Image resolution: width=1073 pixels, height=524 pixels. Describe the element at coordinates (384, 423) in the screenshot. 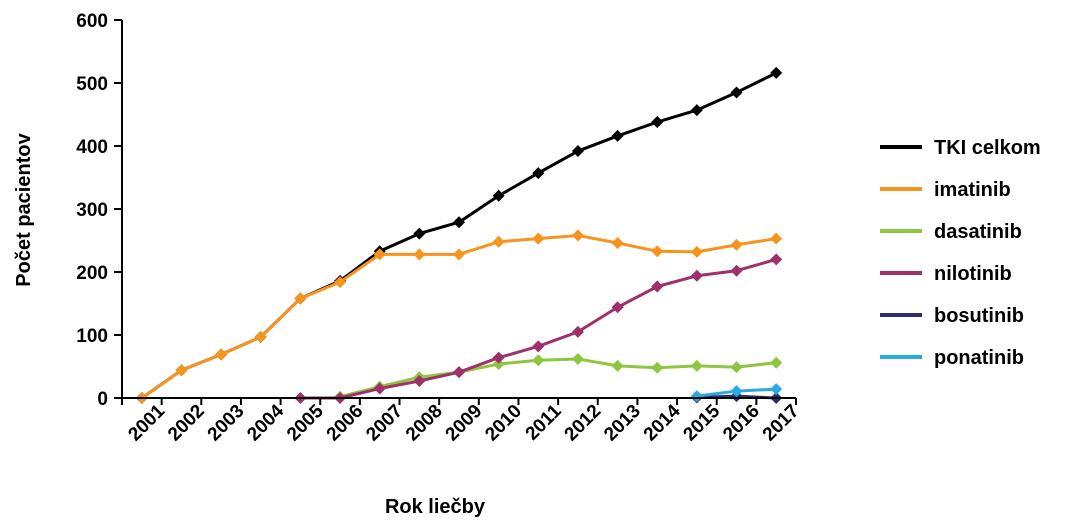

I see `x-tick-label: 2007` at that location.